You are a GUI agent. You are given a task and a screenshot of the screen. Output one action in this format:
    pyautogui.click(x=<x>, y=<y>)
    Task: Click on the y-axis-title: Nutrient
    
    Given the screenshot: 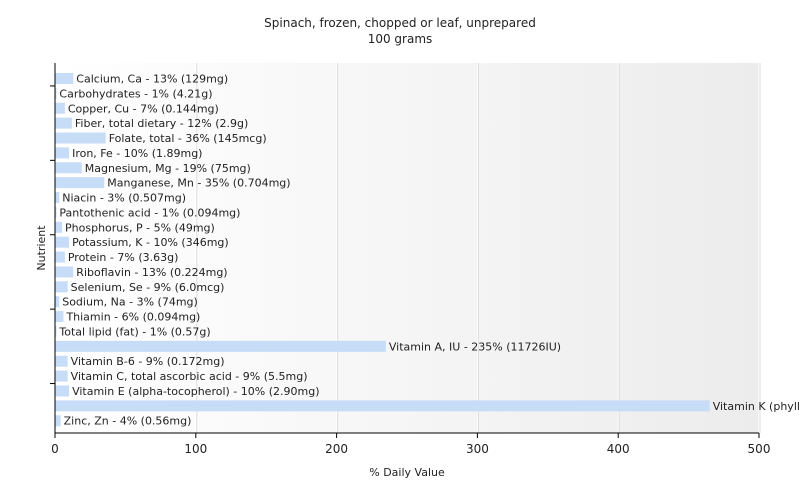 What is the action you would take?
    pyautogui.click(x=41, y=248)
    